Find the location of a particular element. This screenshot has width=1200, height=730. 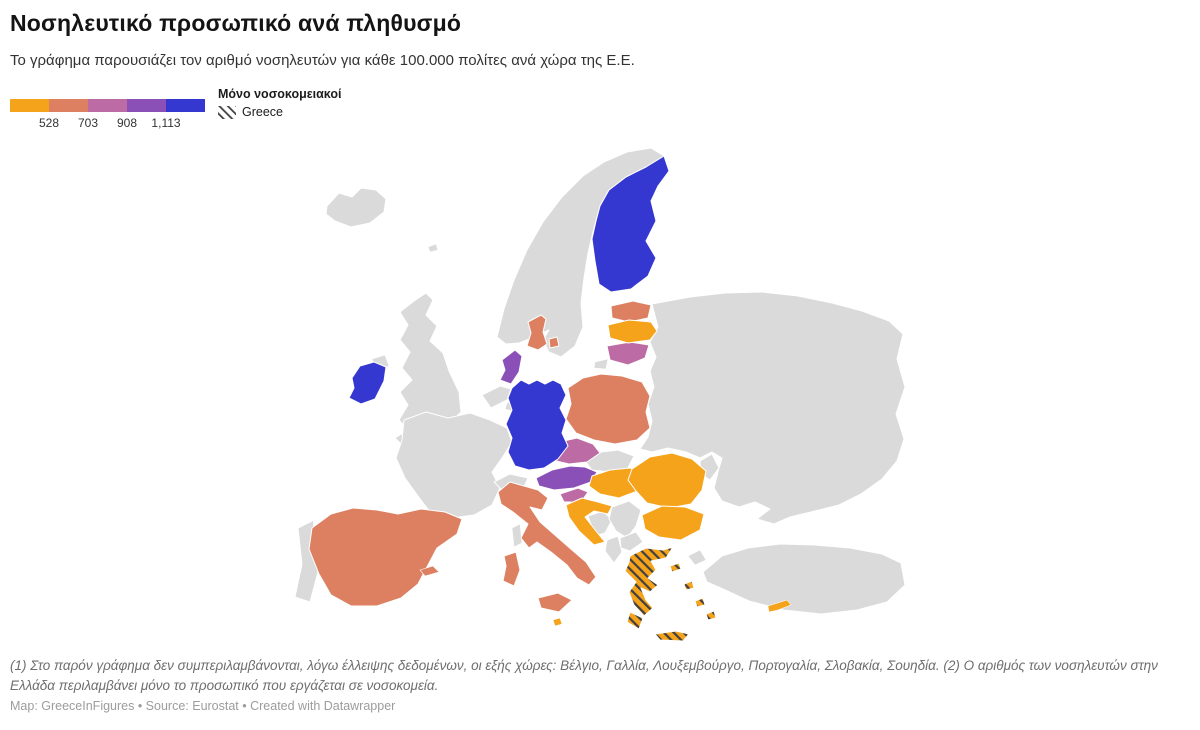

country-kaliningrad is located at coordinates (601, 364).